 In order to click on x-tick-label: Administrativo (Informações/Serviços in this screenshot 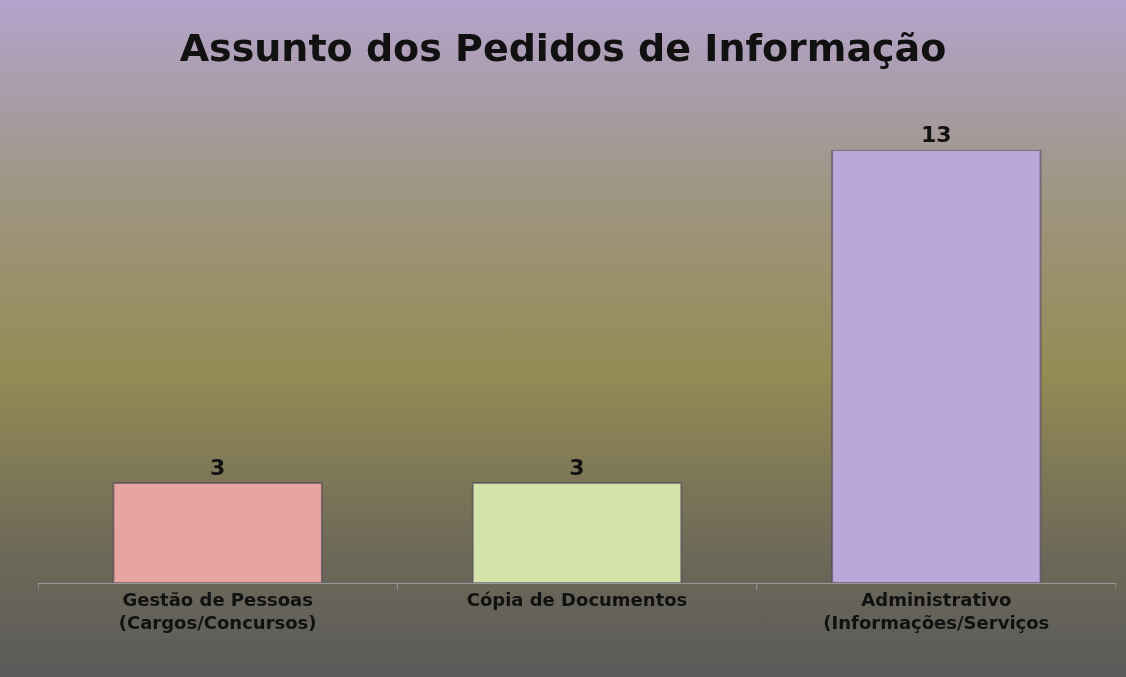, I will do `click(936, 610)`.